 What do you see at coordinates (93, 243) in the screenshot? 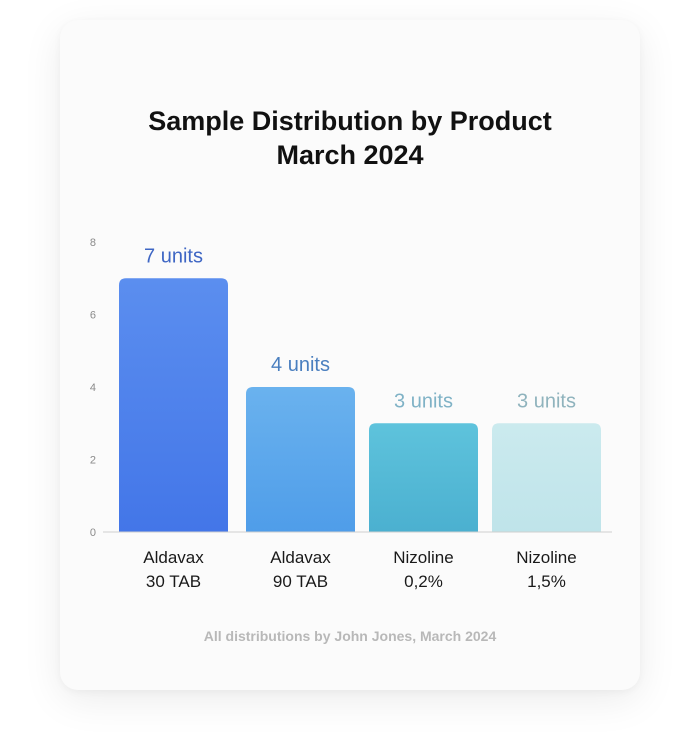
I see `y-tick-label: 8` at bounding box center [93, 243].